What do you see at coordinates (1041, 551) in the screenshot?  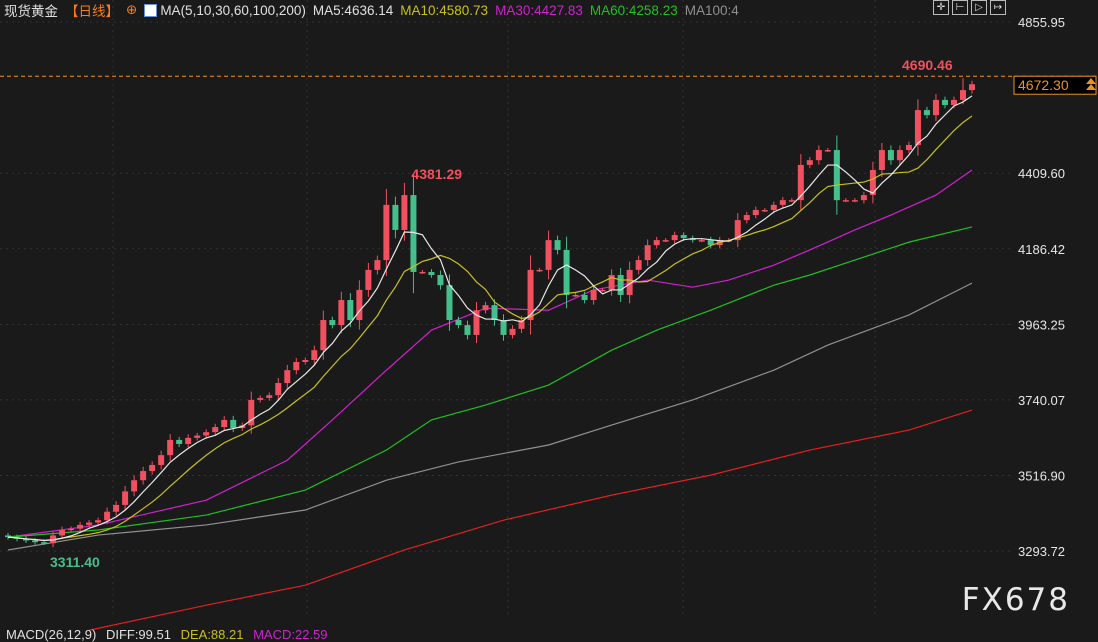 I see `y-tick-label: 3293.72` at bounding box center [1041, 551].